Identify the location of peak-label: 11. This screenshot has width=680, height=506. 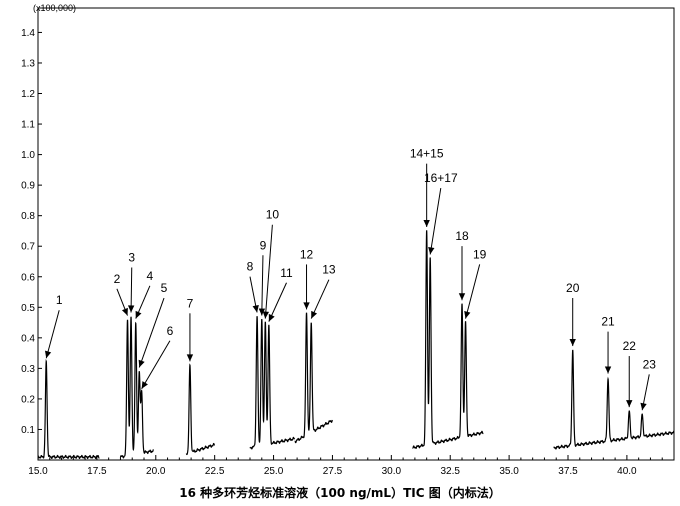
(286, 273).